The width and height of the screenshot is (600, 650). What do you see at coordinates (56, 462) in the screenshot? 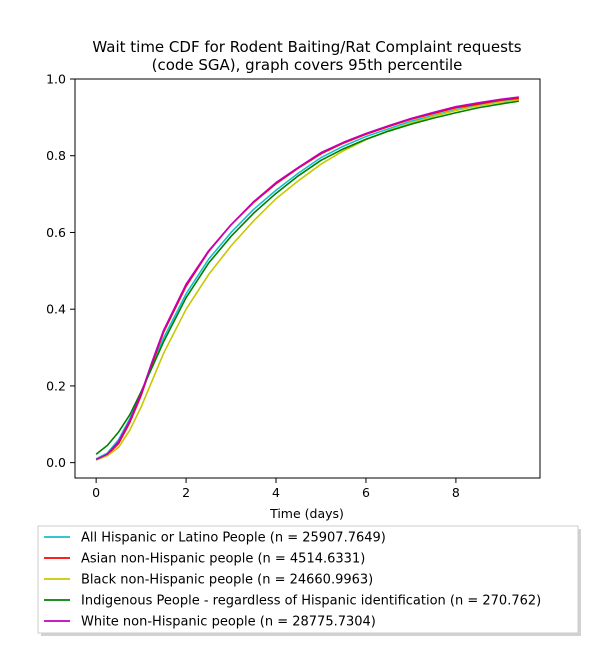
I see `y-tick-label: 0.0` at bounding box center [56, 462].